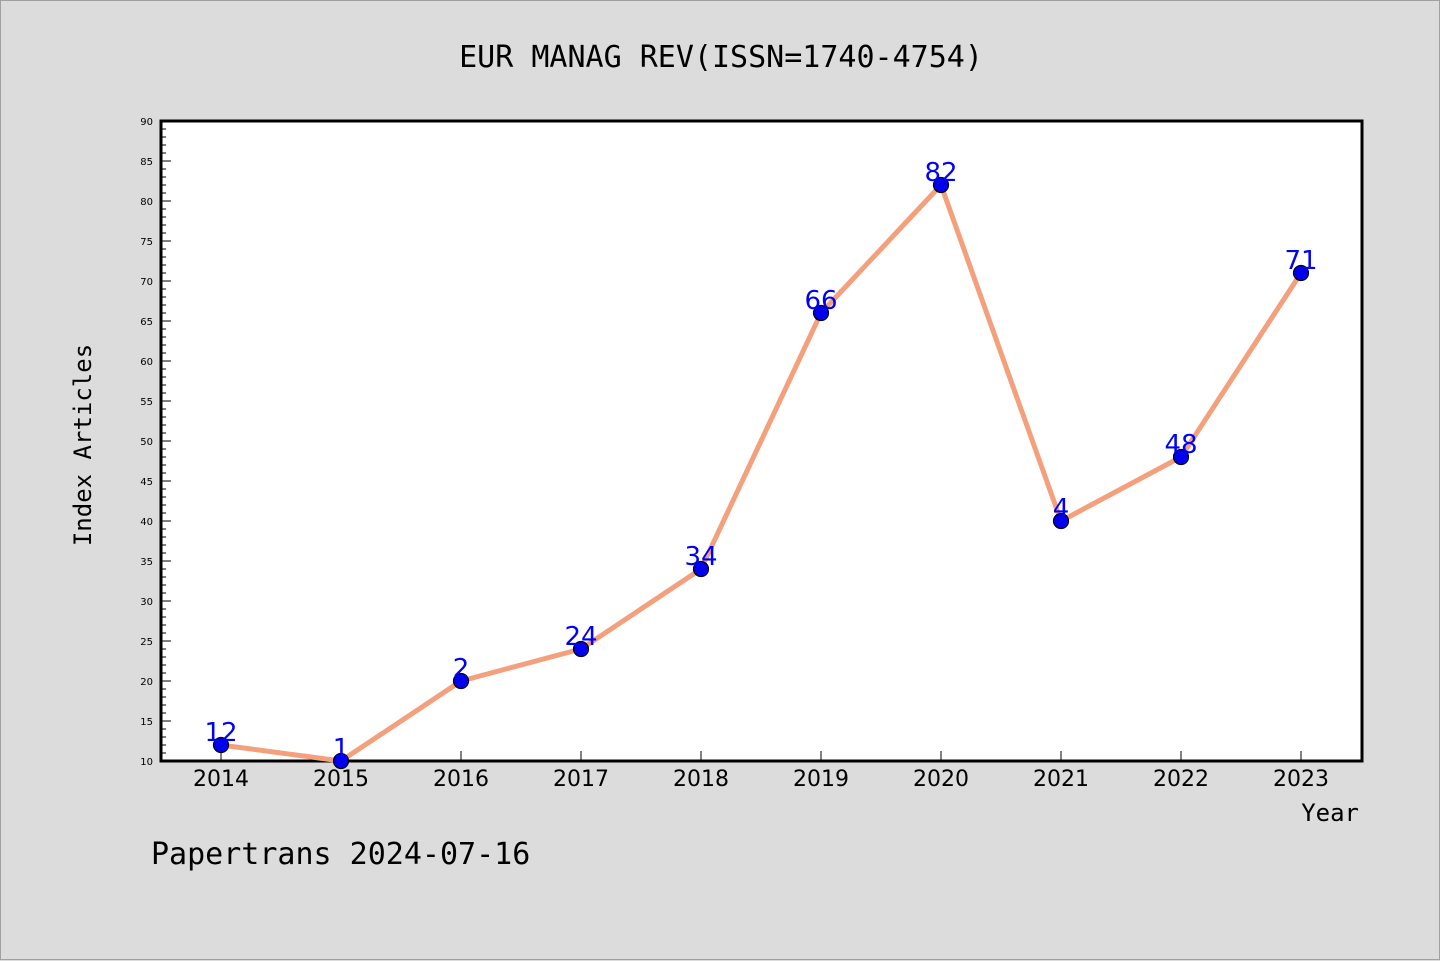 The width and height of the screenshot is (1440, 961). Describe the element at coordinates (940, 173) in the screenshot. I see `data-label: 82` at that location.